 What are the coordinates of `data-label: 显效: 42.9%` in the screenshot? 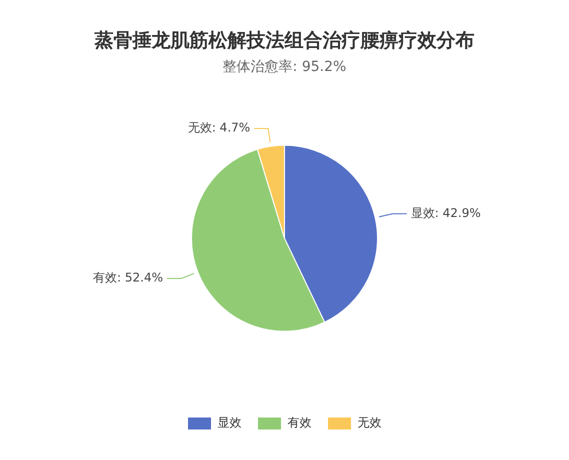 It's located at (445, 213).